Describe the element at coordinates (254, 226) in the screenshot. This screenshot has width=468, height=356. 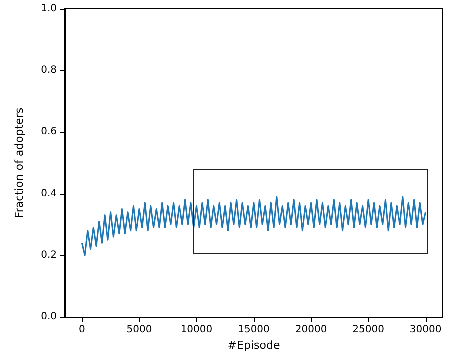
I see `line-series` at that location.